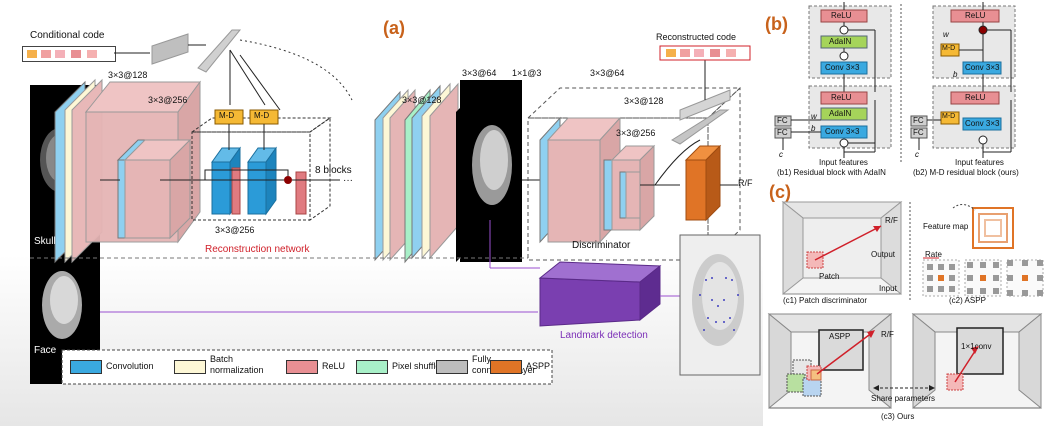  I want to click on b2-caption: (b2) M-D residual block (ours), so click(966, 172).